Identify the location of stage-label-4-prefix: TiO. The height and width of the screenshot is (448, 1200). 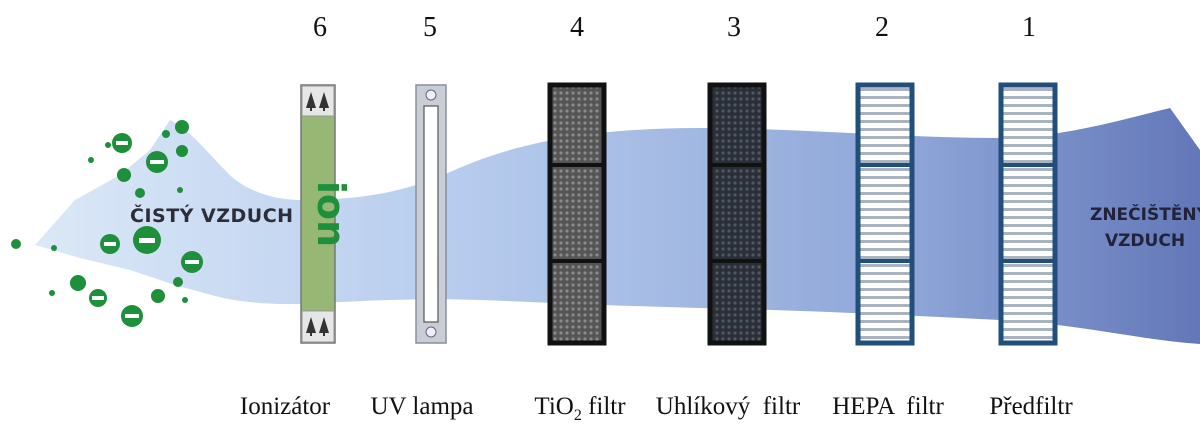
(554, 406).